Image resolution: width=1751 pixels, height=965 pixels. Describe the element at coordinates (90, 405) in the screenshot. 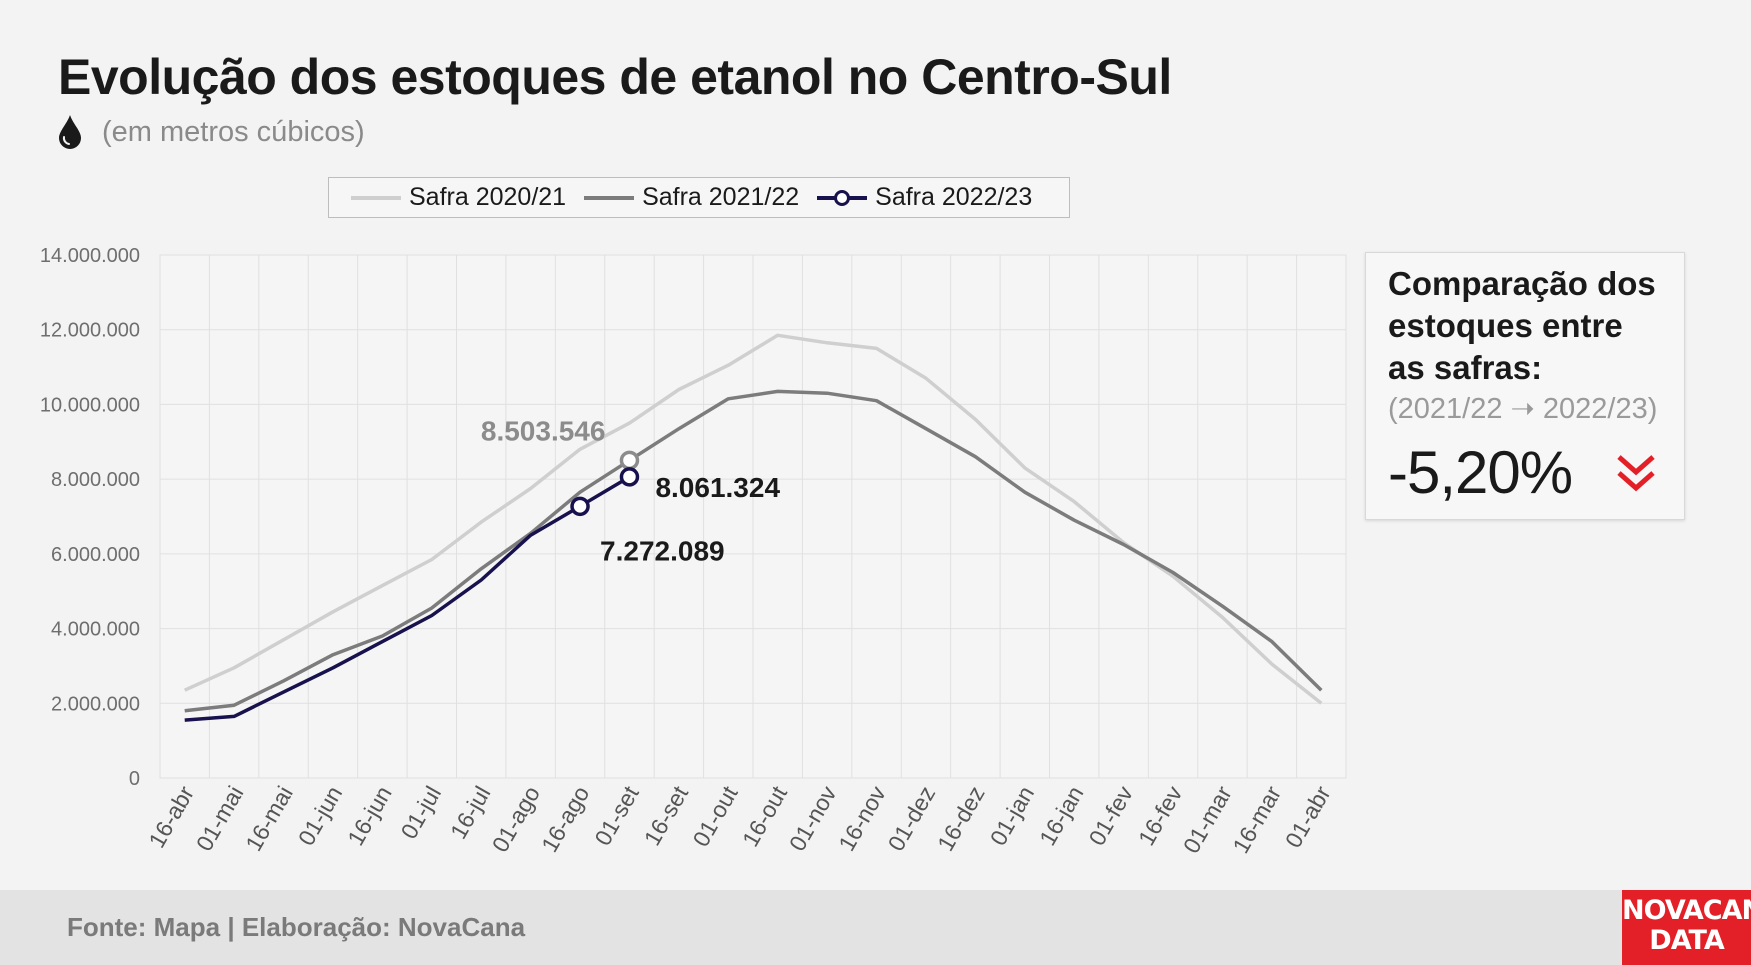

I see `y-tick-label: 10.000.000` at that location.